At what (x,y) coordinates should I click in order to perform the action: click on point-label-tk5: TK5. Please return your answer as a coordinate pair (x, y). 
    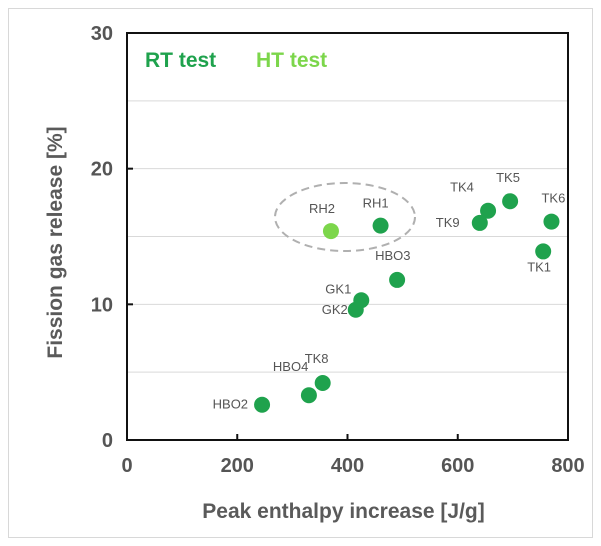
    Looking at the image, I should click on (508, 177).